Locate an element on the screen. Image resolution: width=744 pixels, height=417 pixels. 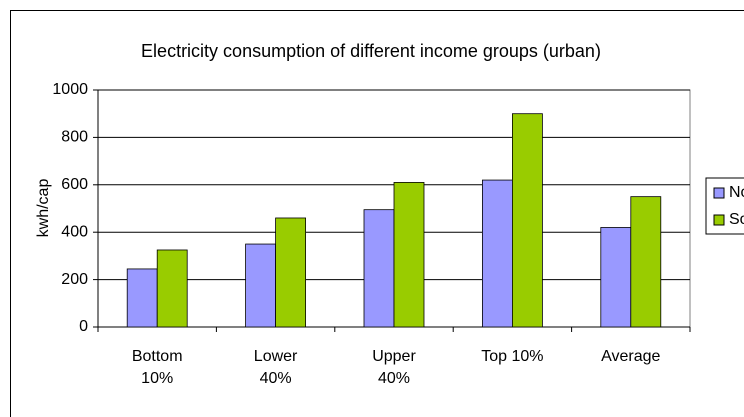
y-tick-label: 1000 is located at coordinates (70, 89).